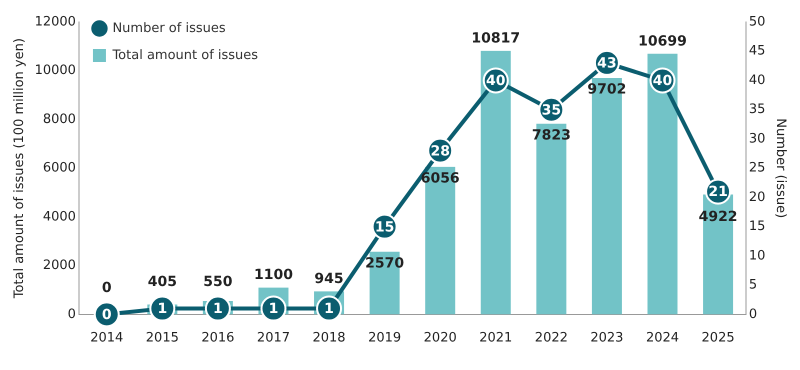 This screenshot has width=800, height=370. Describe the element at coordinates (59, 216) in the screenshot. I see `y-tick-label: 4000` at that location.